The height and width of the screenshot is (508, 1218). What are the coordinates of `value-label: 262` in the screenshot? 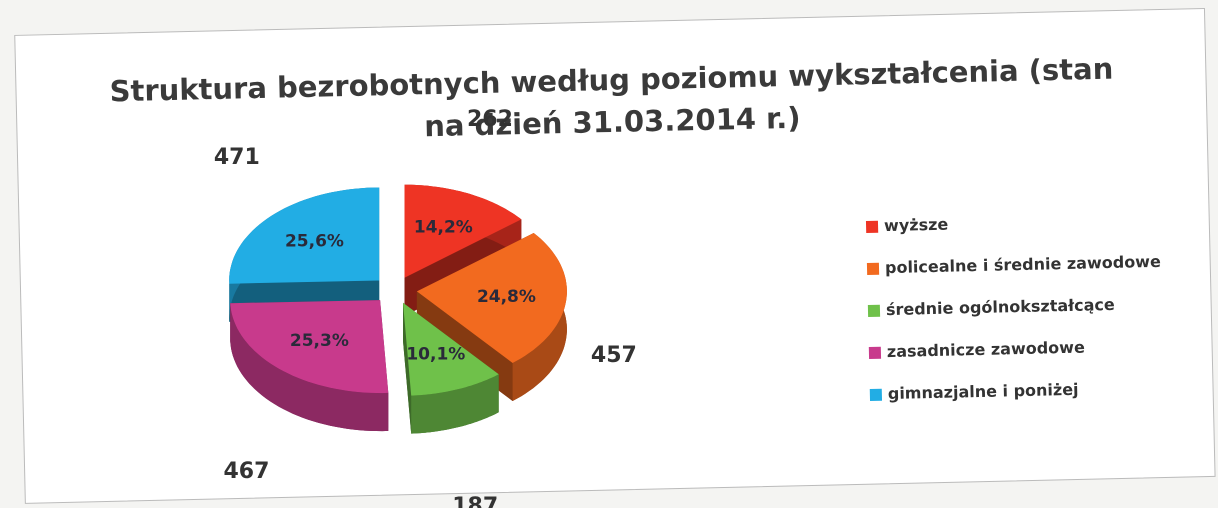 It's located at (490, 119).